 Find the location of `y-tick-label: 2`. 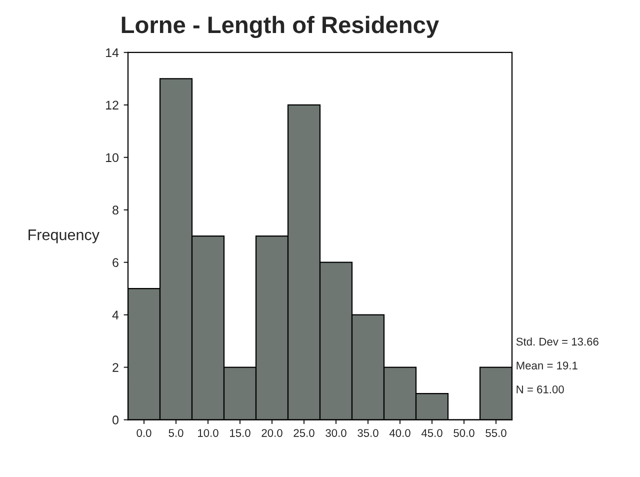

y-tick-label: 2 is located at coordinates (115, 367).